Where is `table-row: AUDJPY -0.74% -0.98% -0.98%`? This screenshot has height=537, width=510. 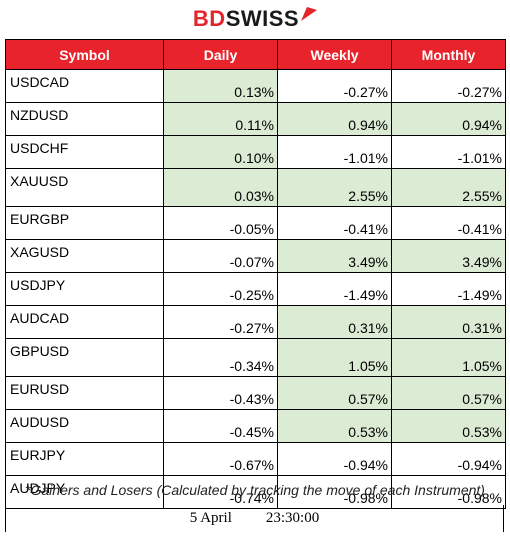
table-row: AUDJPY -0.74% -0.98% -0.98% is located at coordinates (255, 492).